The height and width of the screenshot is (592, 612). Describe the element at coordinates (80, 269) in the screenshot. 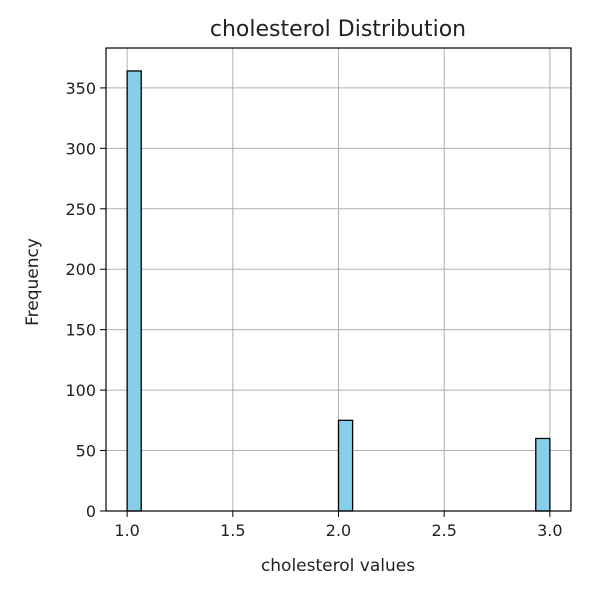

I see `y-tick-label: 200` at that location.